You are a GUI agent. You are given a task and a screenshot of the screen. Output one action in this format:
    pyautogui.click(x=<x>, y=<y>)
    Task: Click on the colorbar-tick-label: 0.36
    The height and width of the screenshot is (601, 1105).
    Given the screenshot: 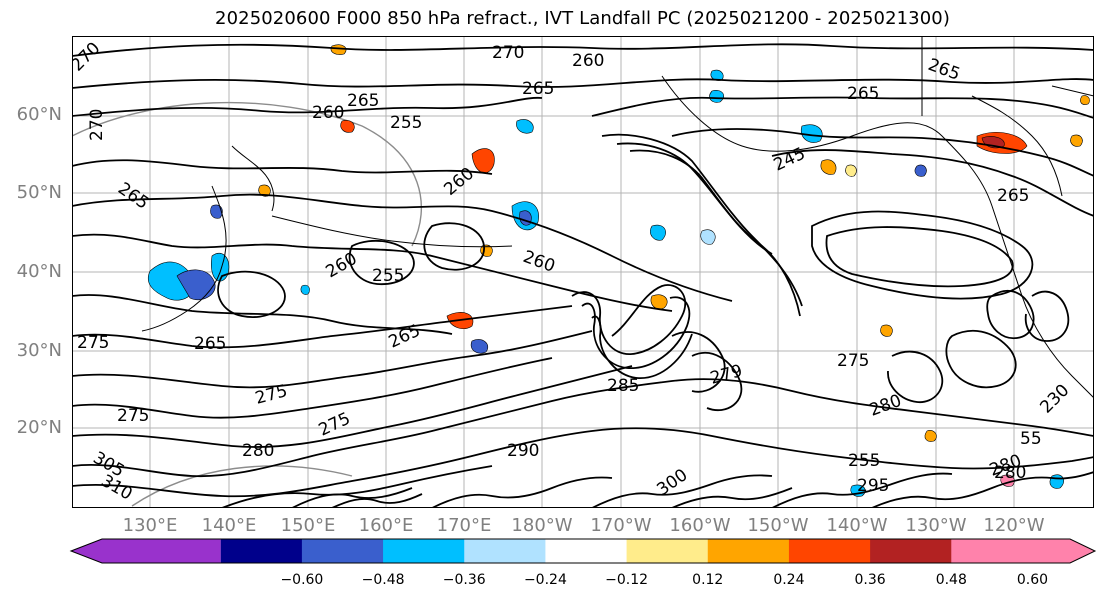 What is the action you would take?
    pyautogui.click(x=870, y=580)
    